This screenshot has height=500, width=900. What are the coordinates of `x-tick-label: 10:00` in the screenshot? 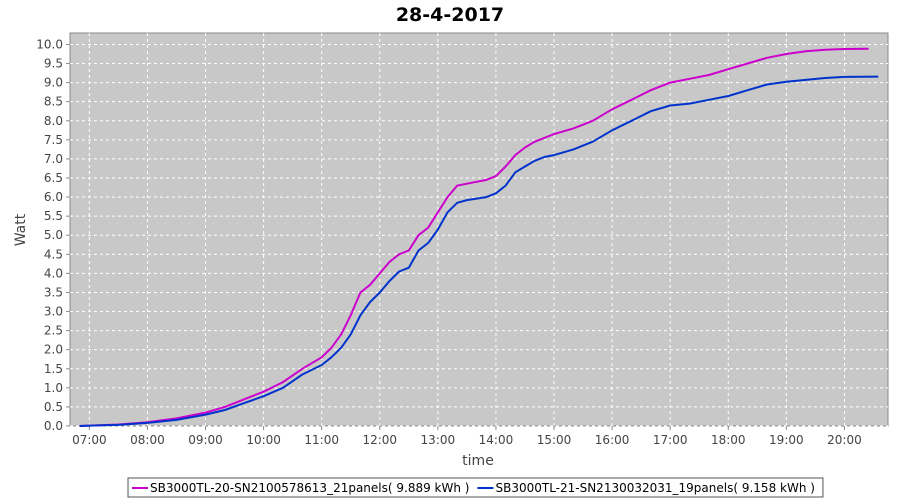 It's located at (263, 440).